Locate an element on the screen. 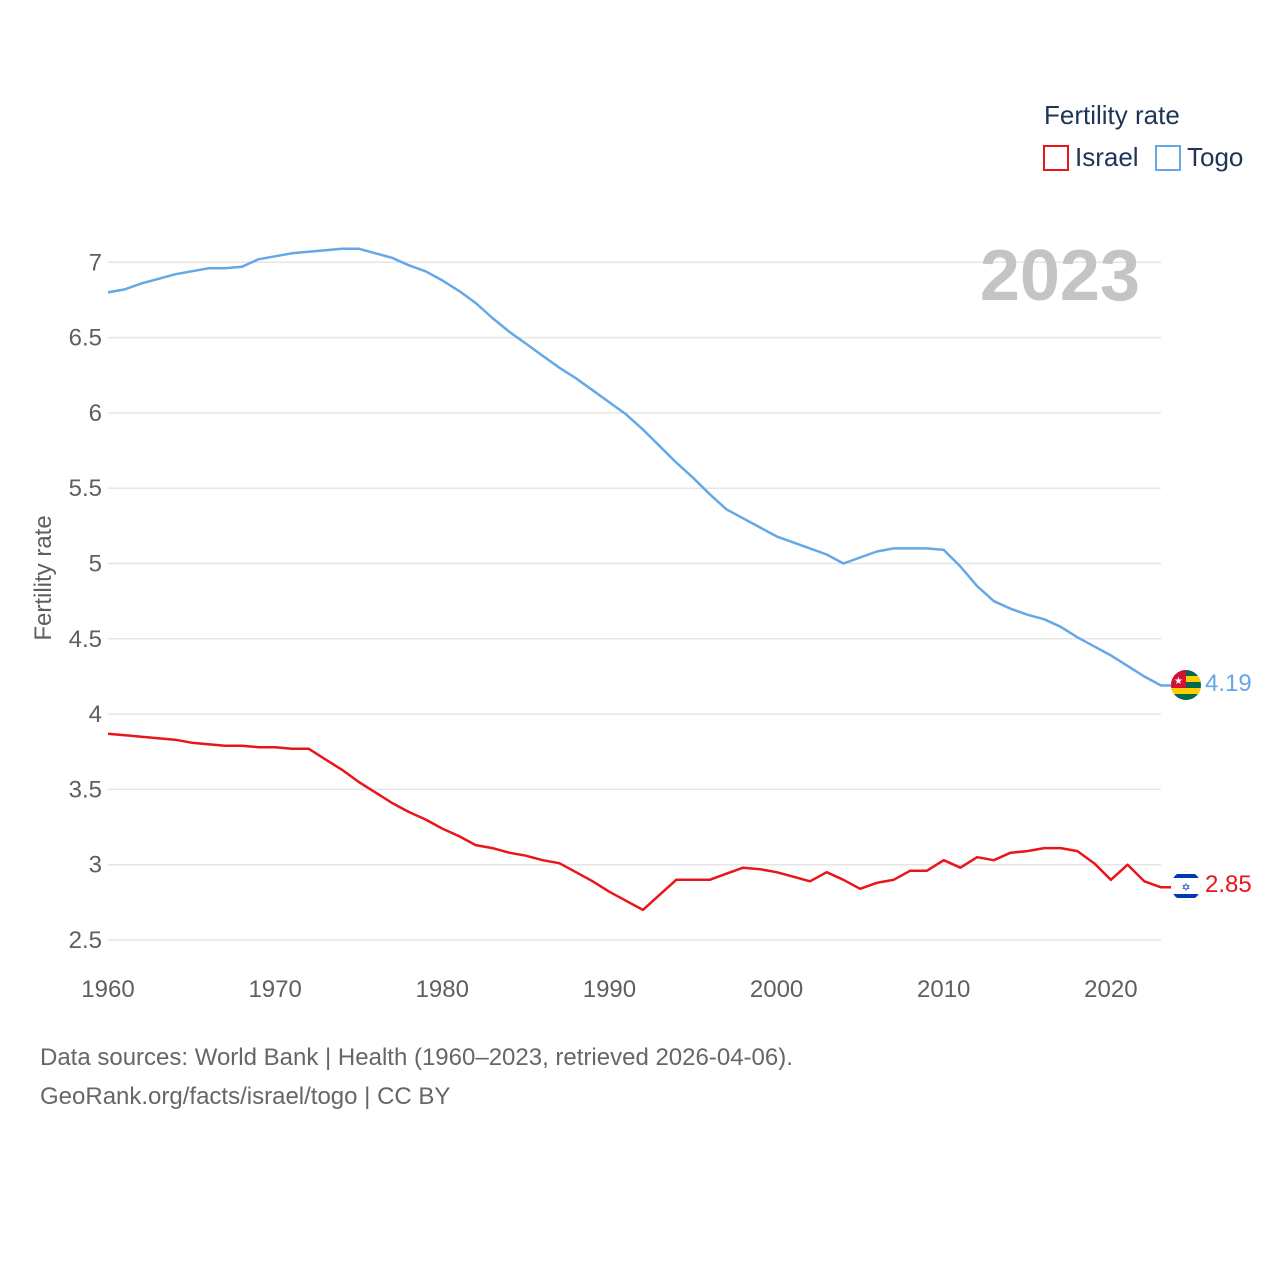  legend-swatch-israel is located at coordinates (1056, 158).